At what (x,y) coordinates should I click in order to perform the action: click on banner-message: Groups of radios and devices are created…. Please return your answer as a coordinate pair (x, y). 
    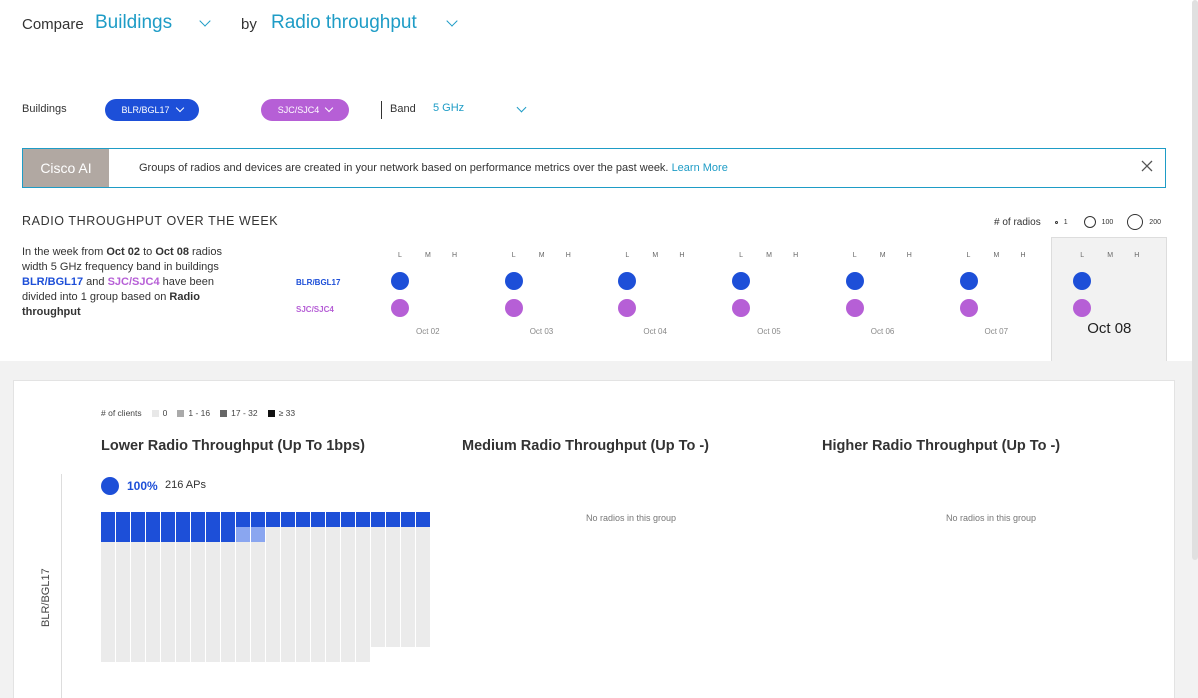
    Looking at the image, I should click on (404, 168).